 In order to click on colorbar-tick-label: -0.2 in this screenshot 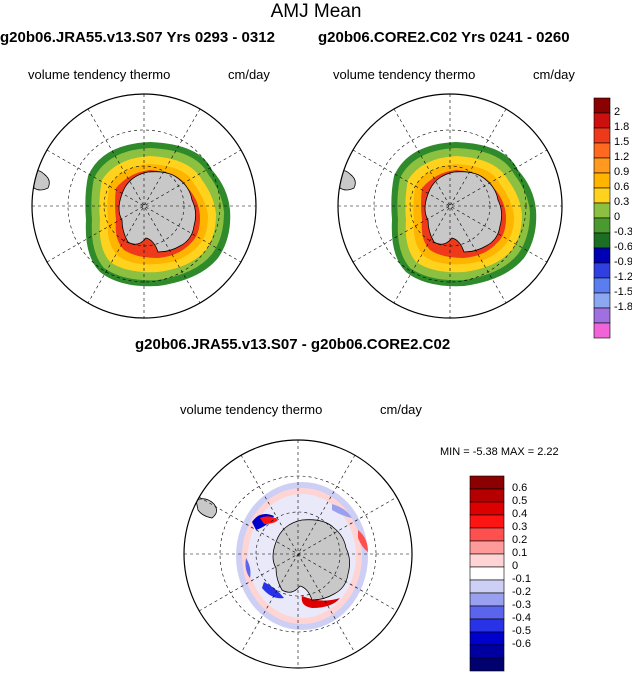, I will do `click(521, 592)`.